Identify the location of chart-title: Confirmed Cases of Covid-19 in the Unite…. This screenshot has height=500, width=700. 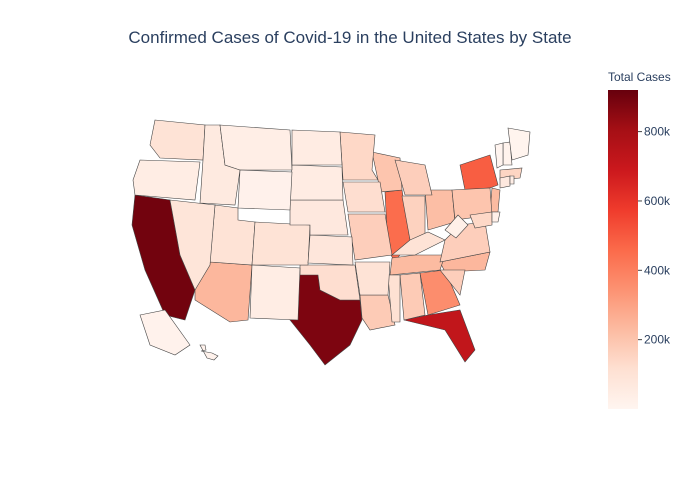
(350, 37).